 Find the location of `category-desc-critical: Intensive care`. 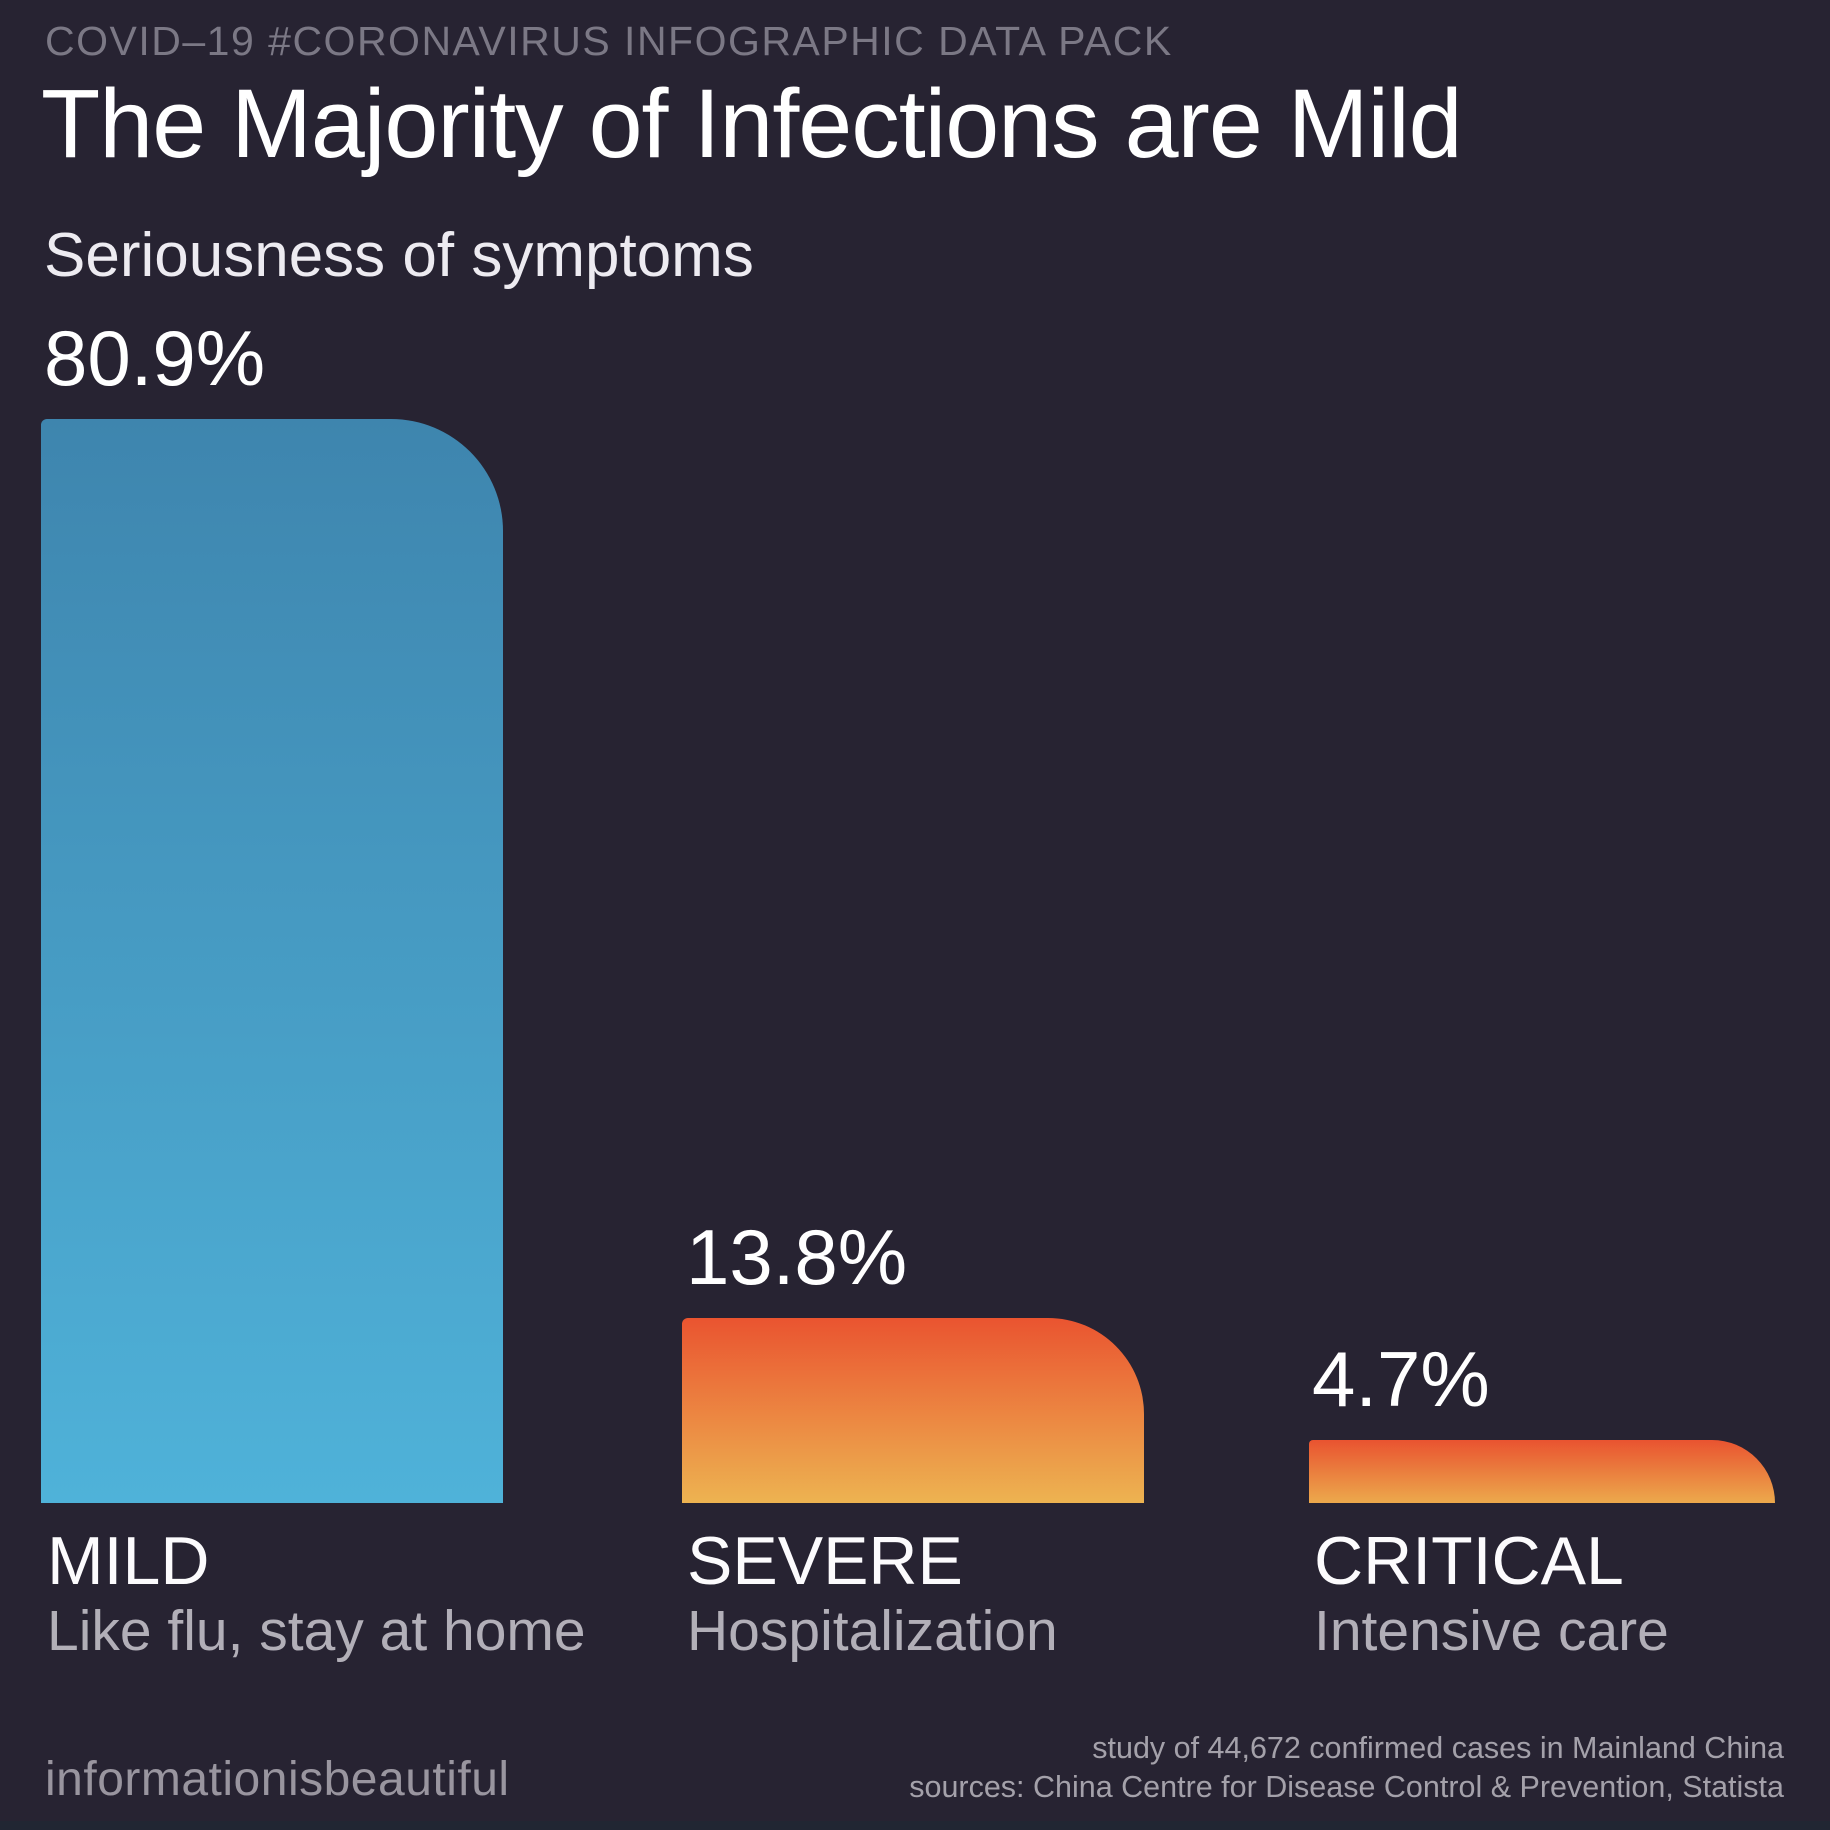

category-desc-critical: Intensive care is located at coordinates (1491, 1631).